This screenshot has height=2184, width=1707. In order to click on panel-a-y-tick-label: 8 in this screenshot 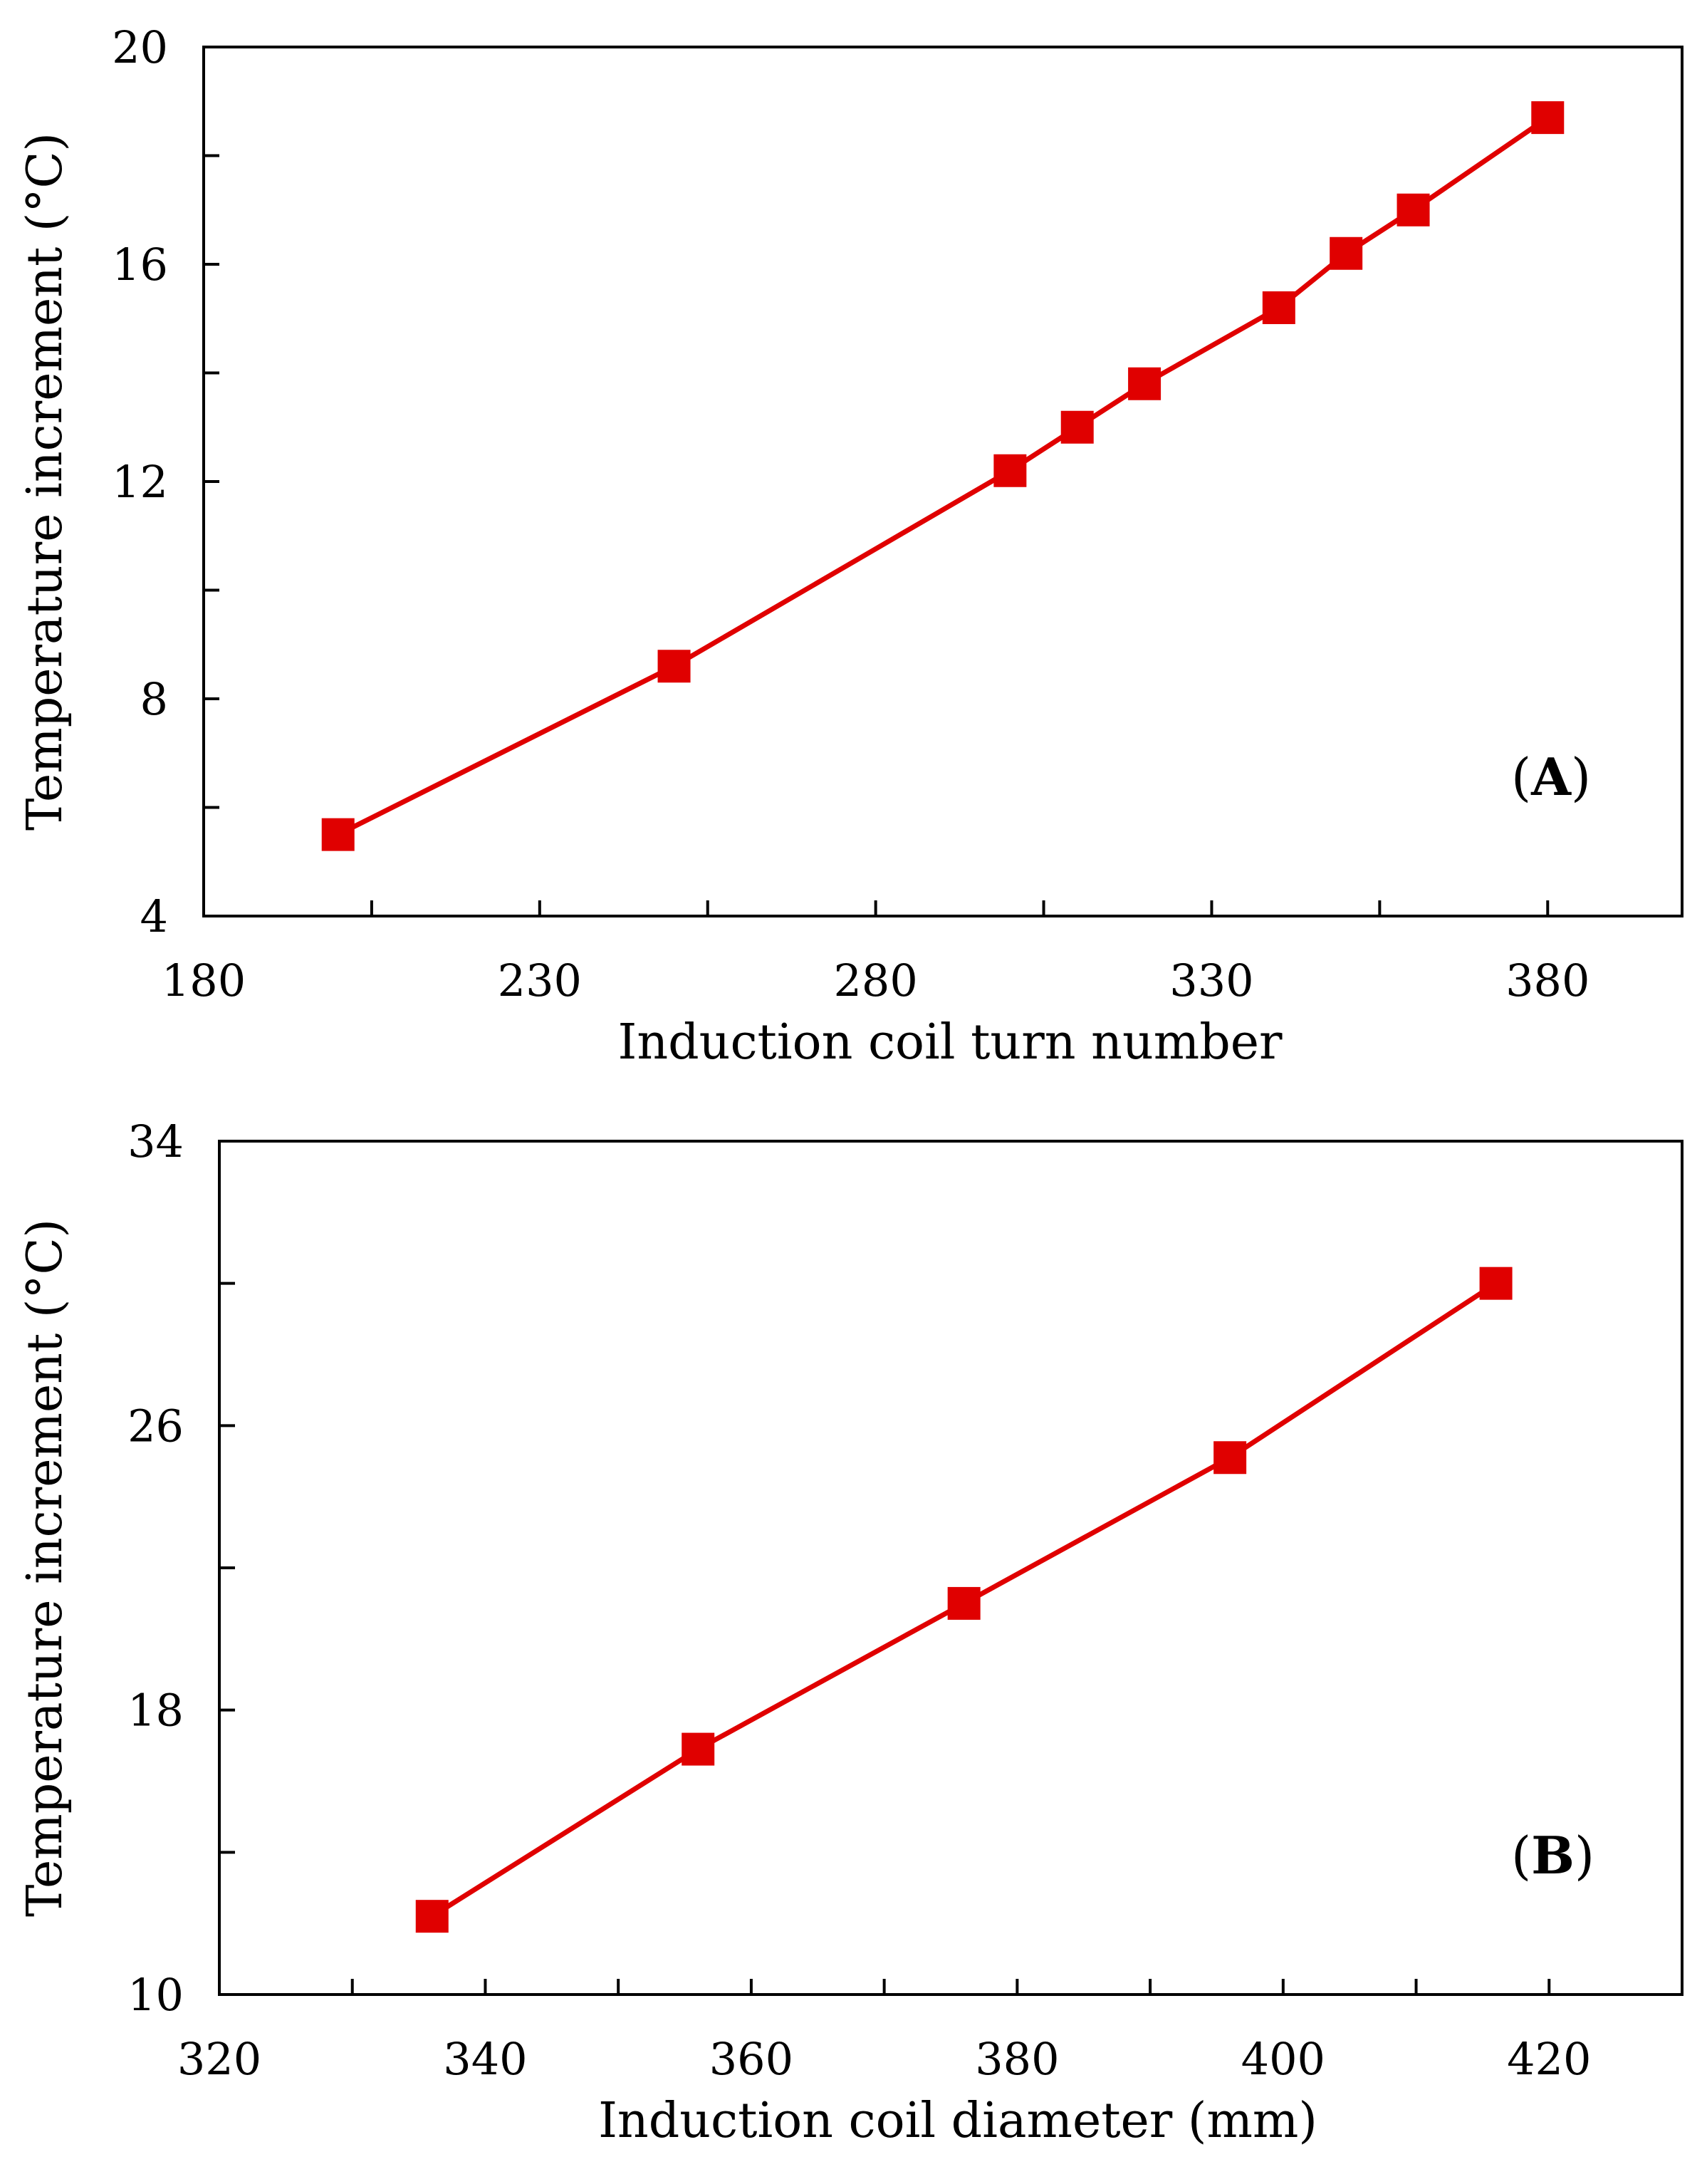, I will do `click(154, 699)`.